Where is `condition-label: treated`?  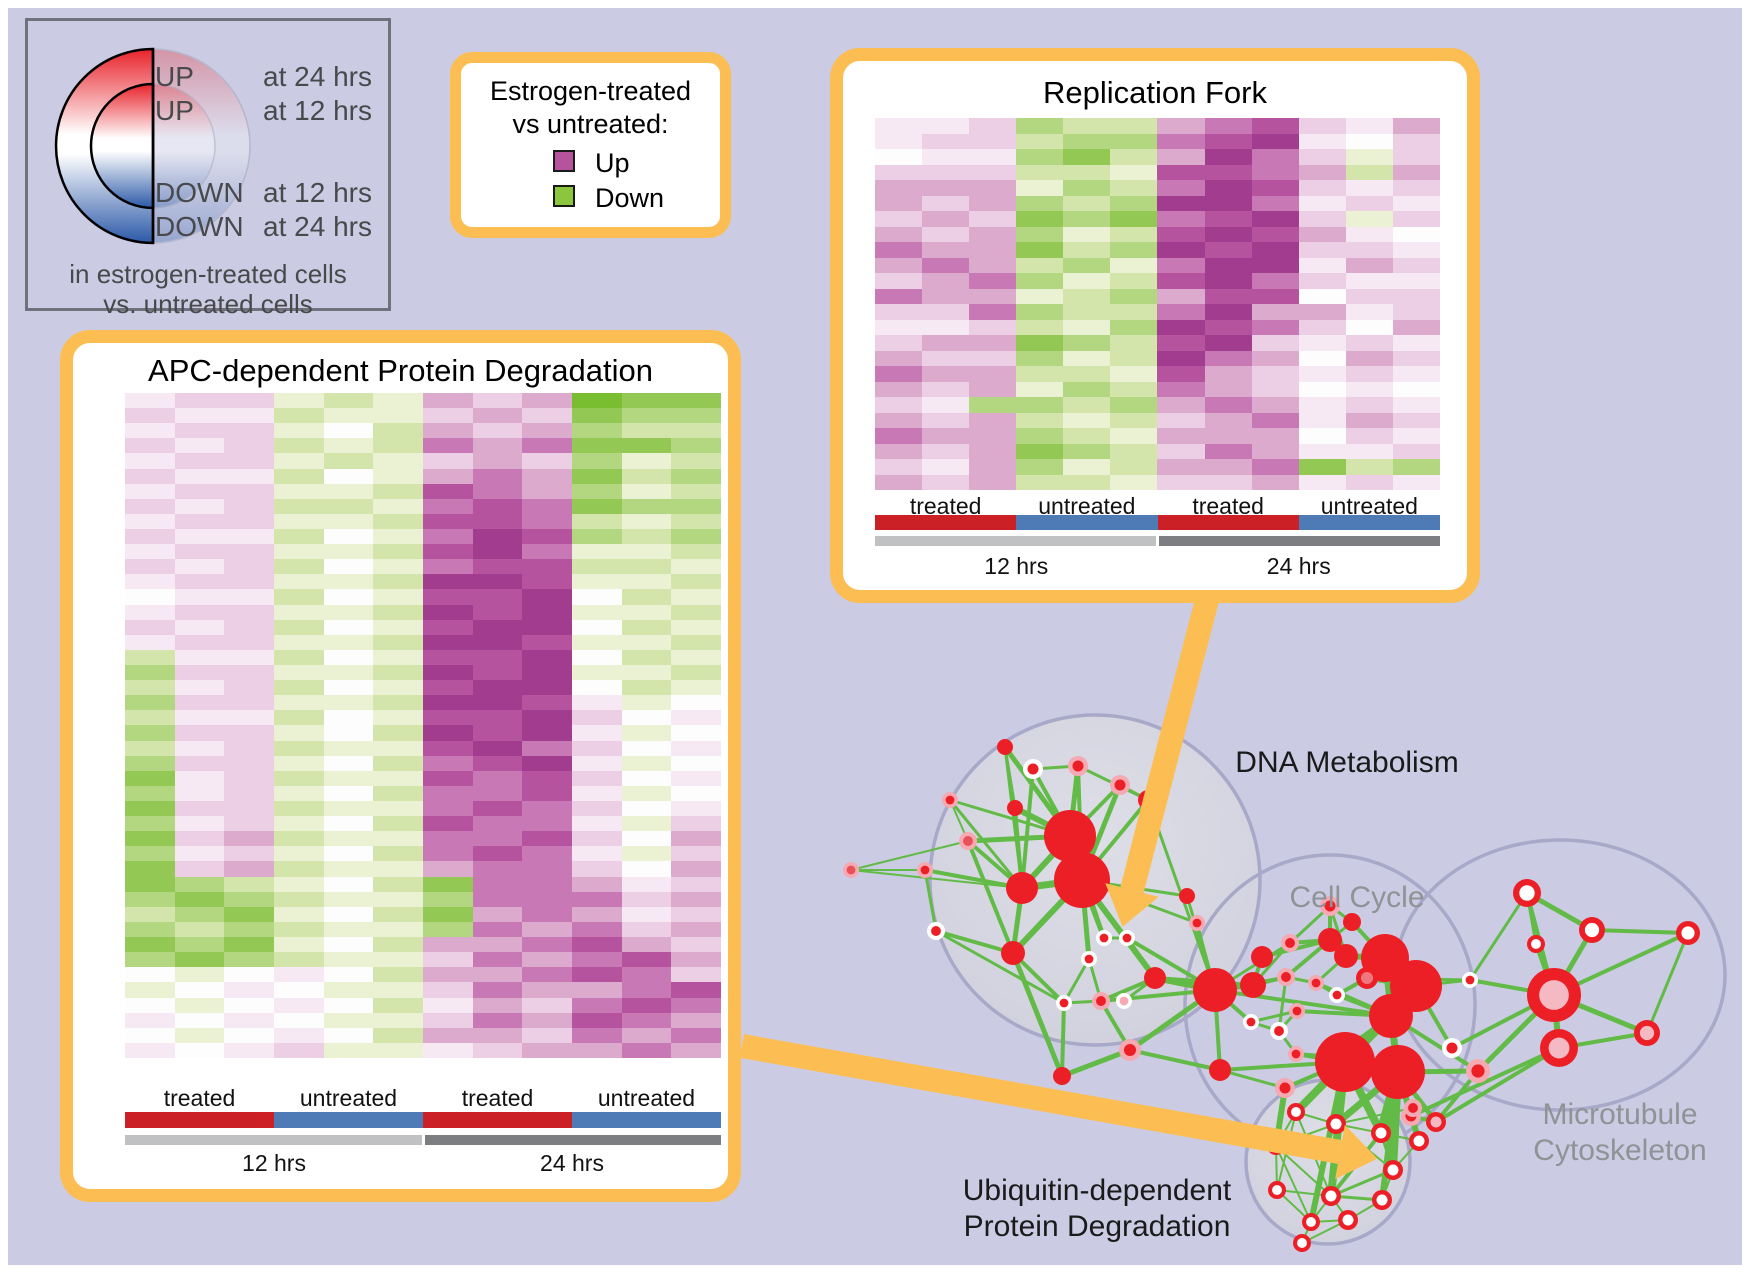
condition-label: treated is located at coordinates (1228, 506).